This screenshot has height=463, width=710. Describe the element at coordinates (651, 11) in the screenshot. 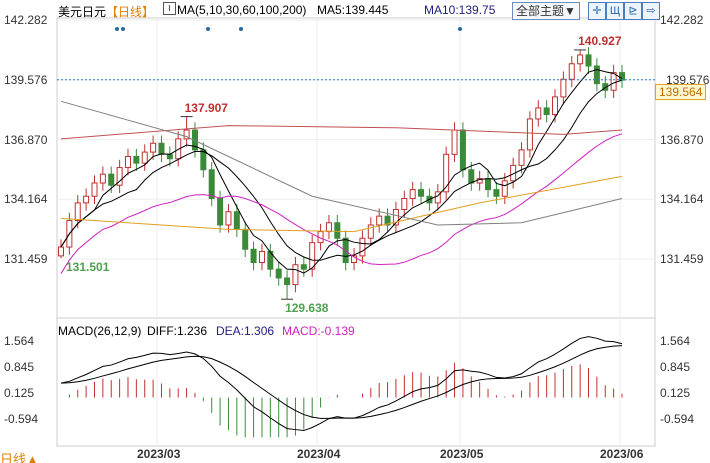

I see `export-icon: ⇨` at that location.